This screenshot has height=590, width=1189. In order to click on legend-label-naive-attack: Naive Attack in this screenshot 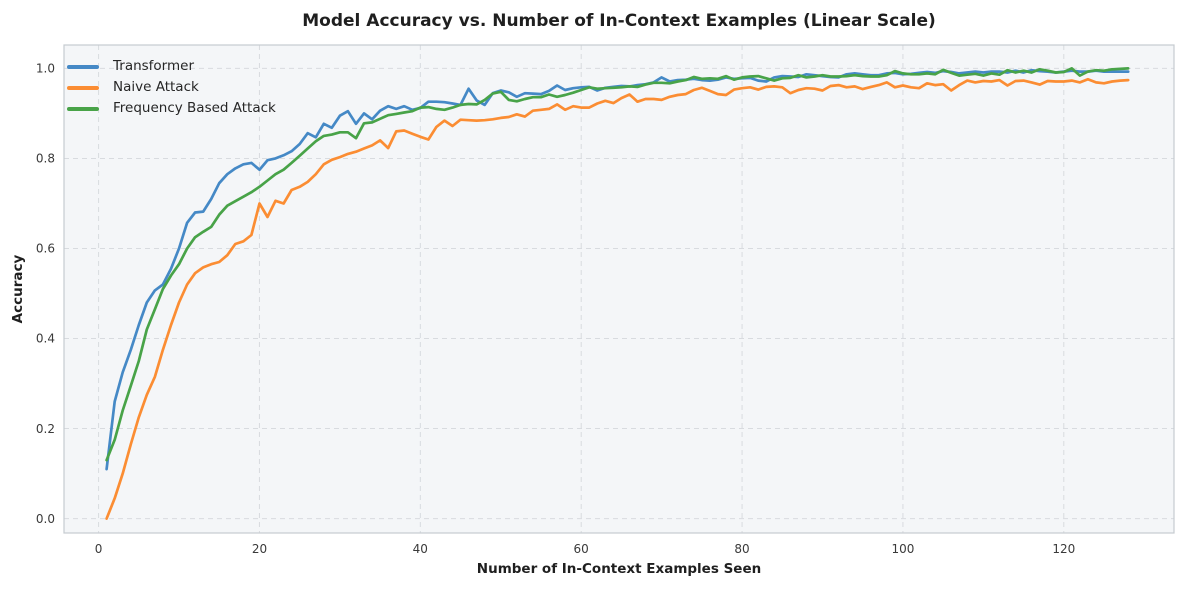, I will do `click(156, 87)`.